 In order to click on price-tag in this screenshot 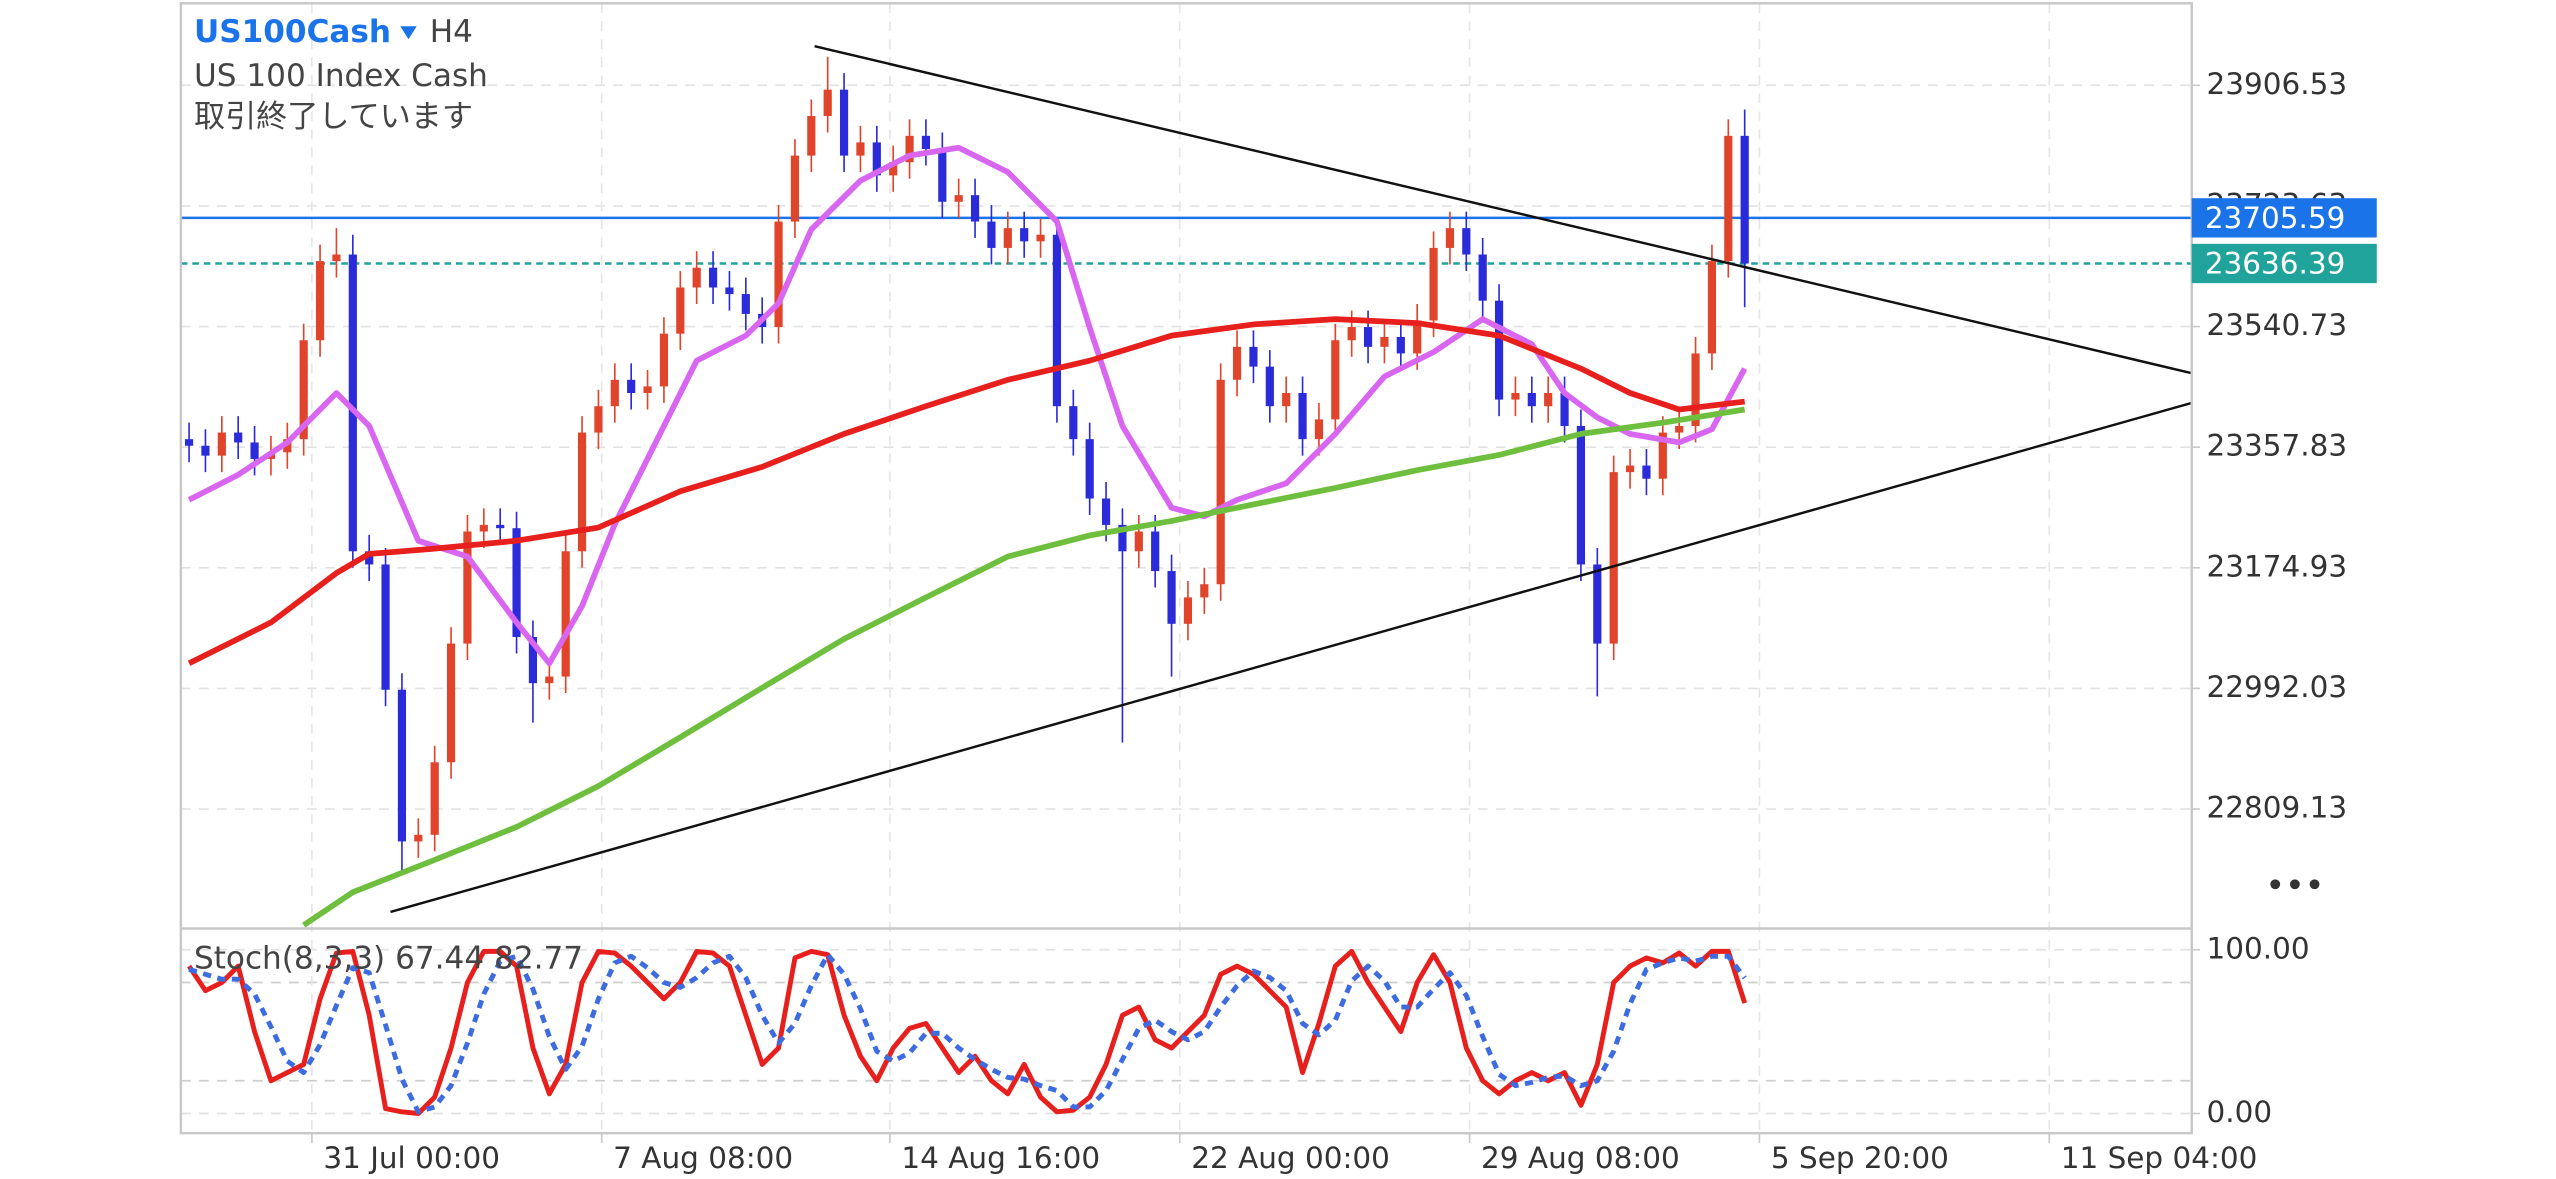, I will do `click(2284, 263)`.